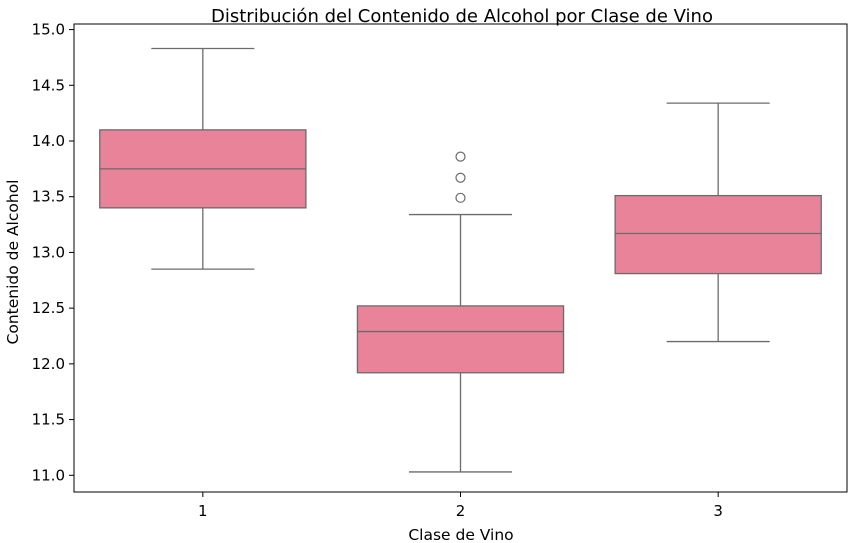 The image size is (852, 543). I want to click on y-tick-label: 12.0, so click(48, 364).